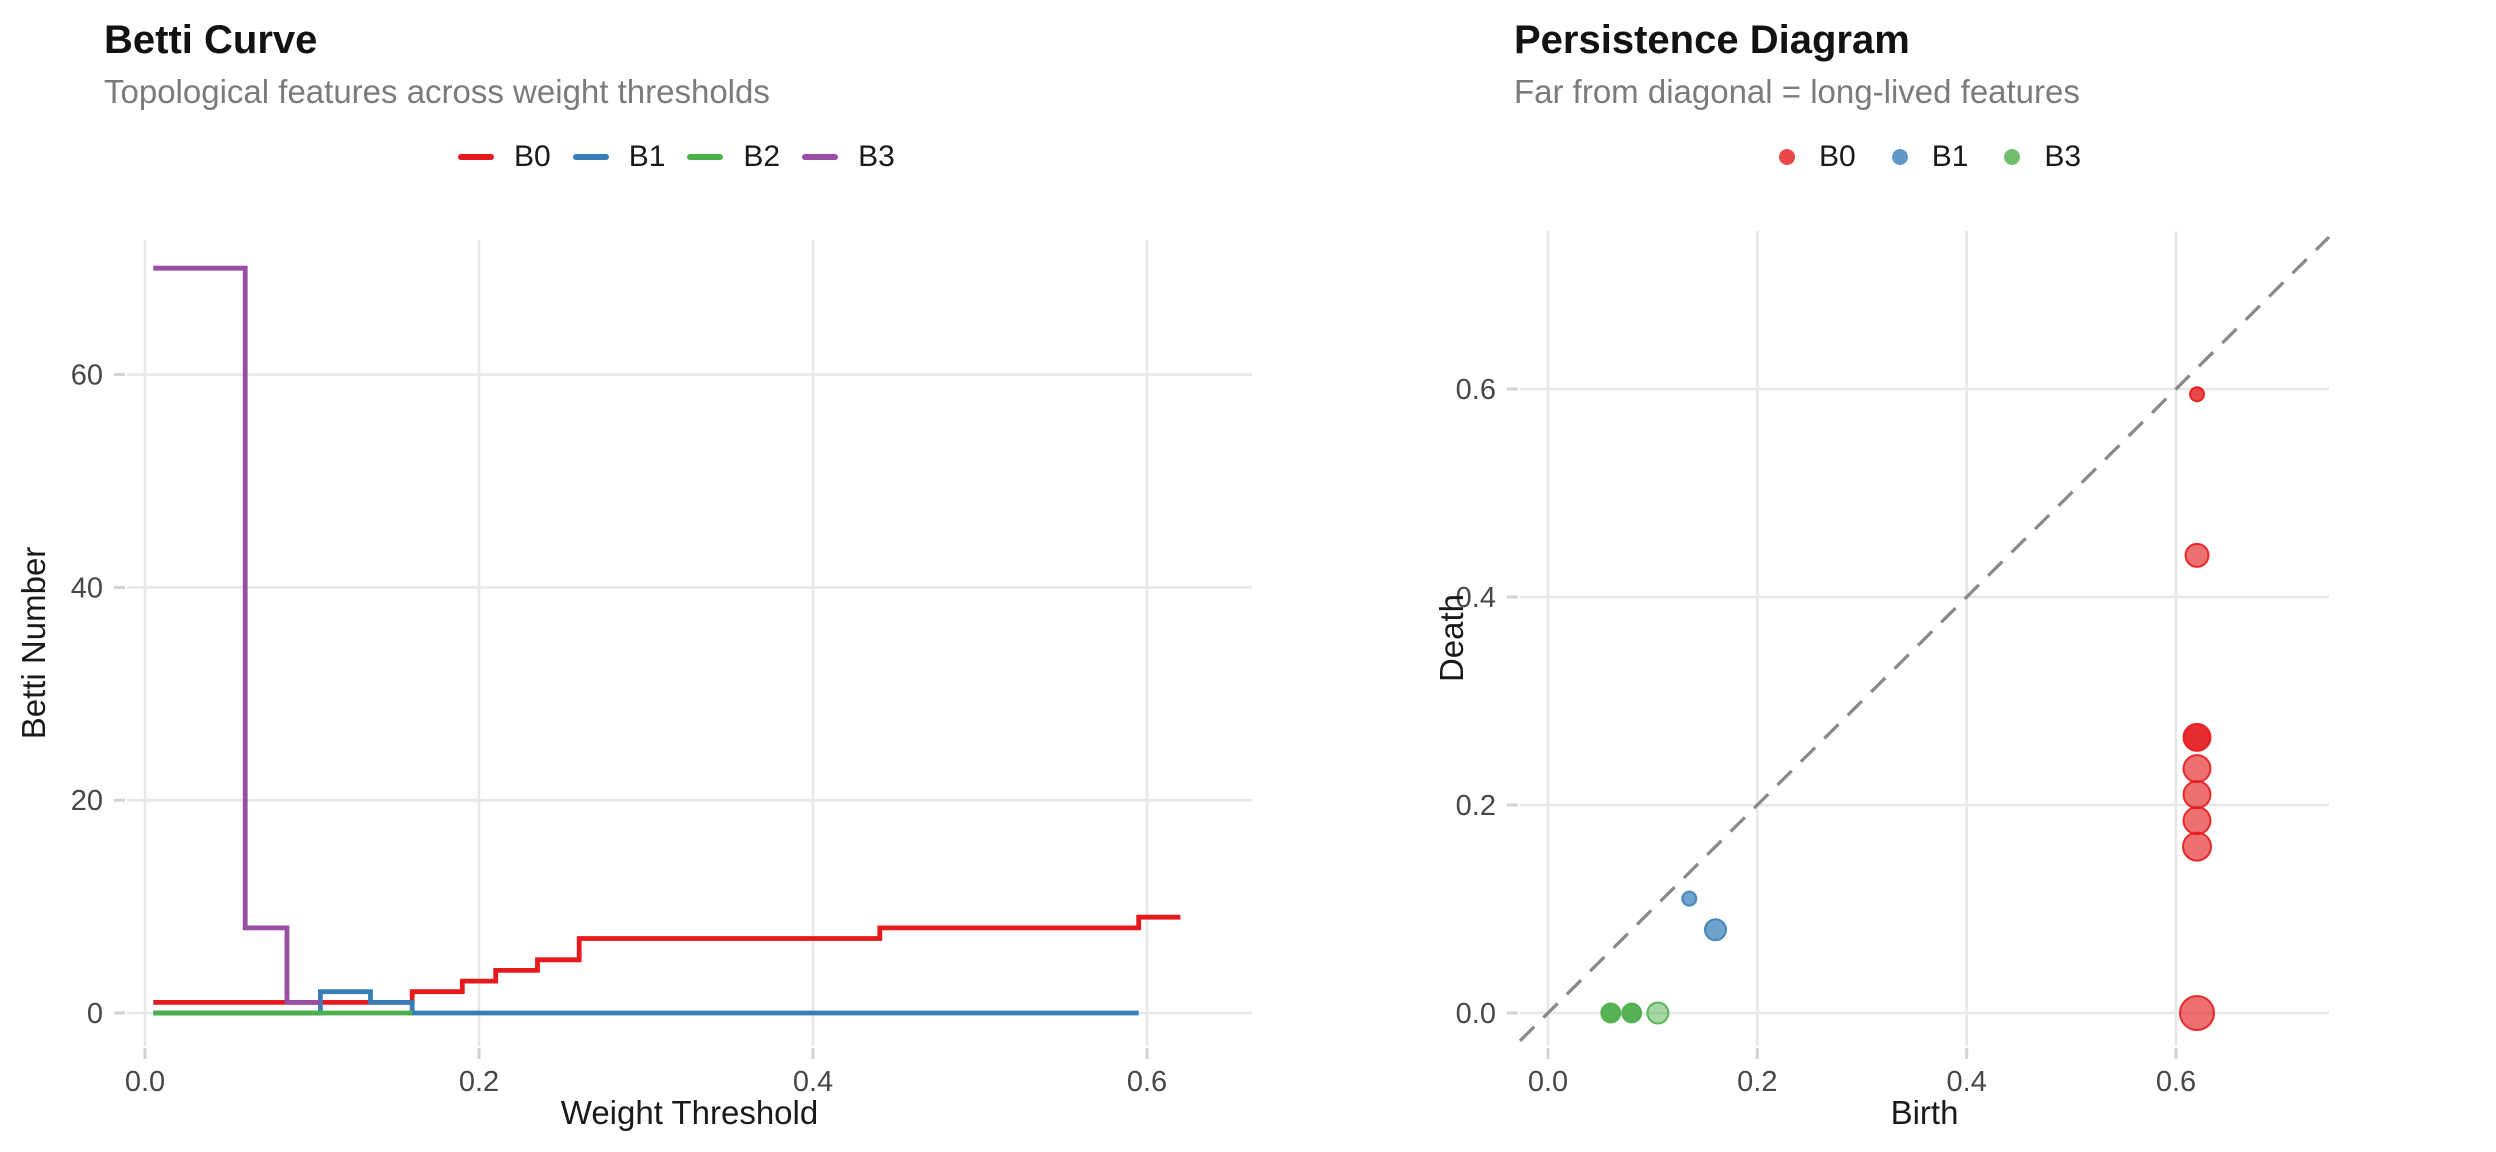 The image size is (2496, 1152). I want to click on y-tick-label: 20, so click(87, 801).